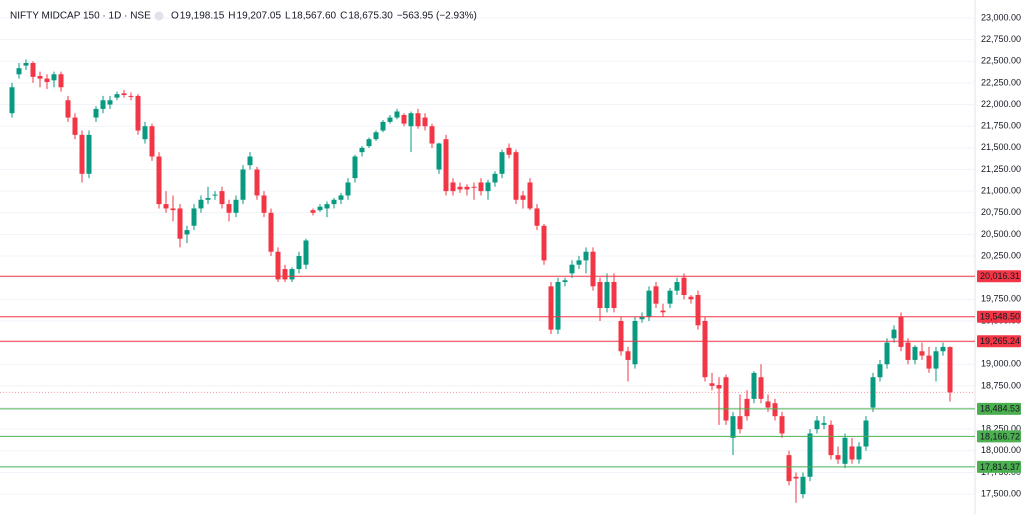 Image resolution: width=1024 pixels, height=514 pixels. Describe the element at coordinates (1001, 385) in the screenshot. I see `y-tick-label: 18,750.00` at that location.